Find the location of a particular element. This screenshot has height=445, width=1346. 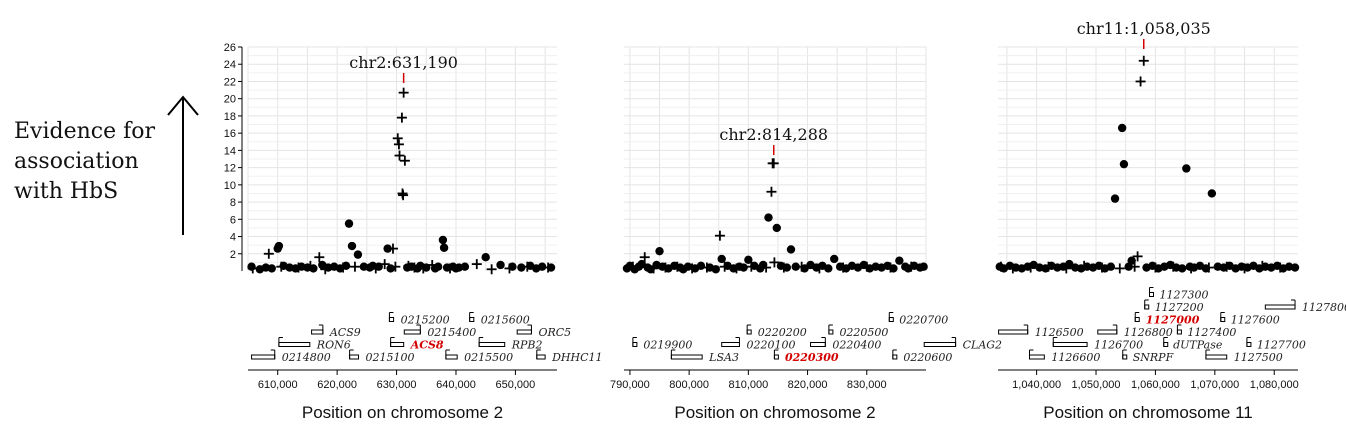

gene-label: 0219900 is located at coordinates (667, 345).